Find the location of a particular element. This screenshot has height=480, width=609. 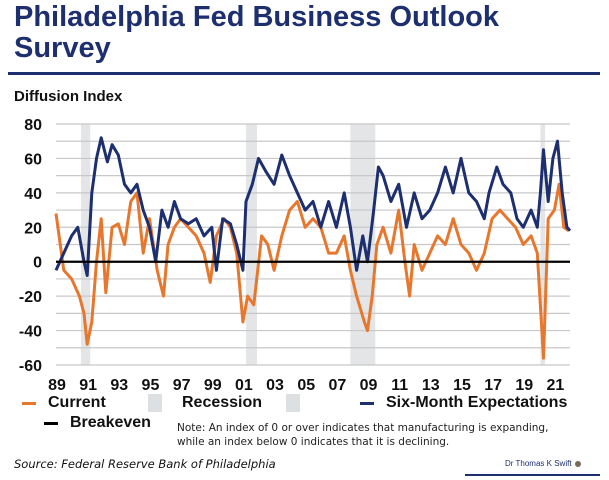

x-tick-label: 05 is located at coordinates (306, 385).